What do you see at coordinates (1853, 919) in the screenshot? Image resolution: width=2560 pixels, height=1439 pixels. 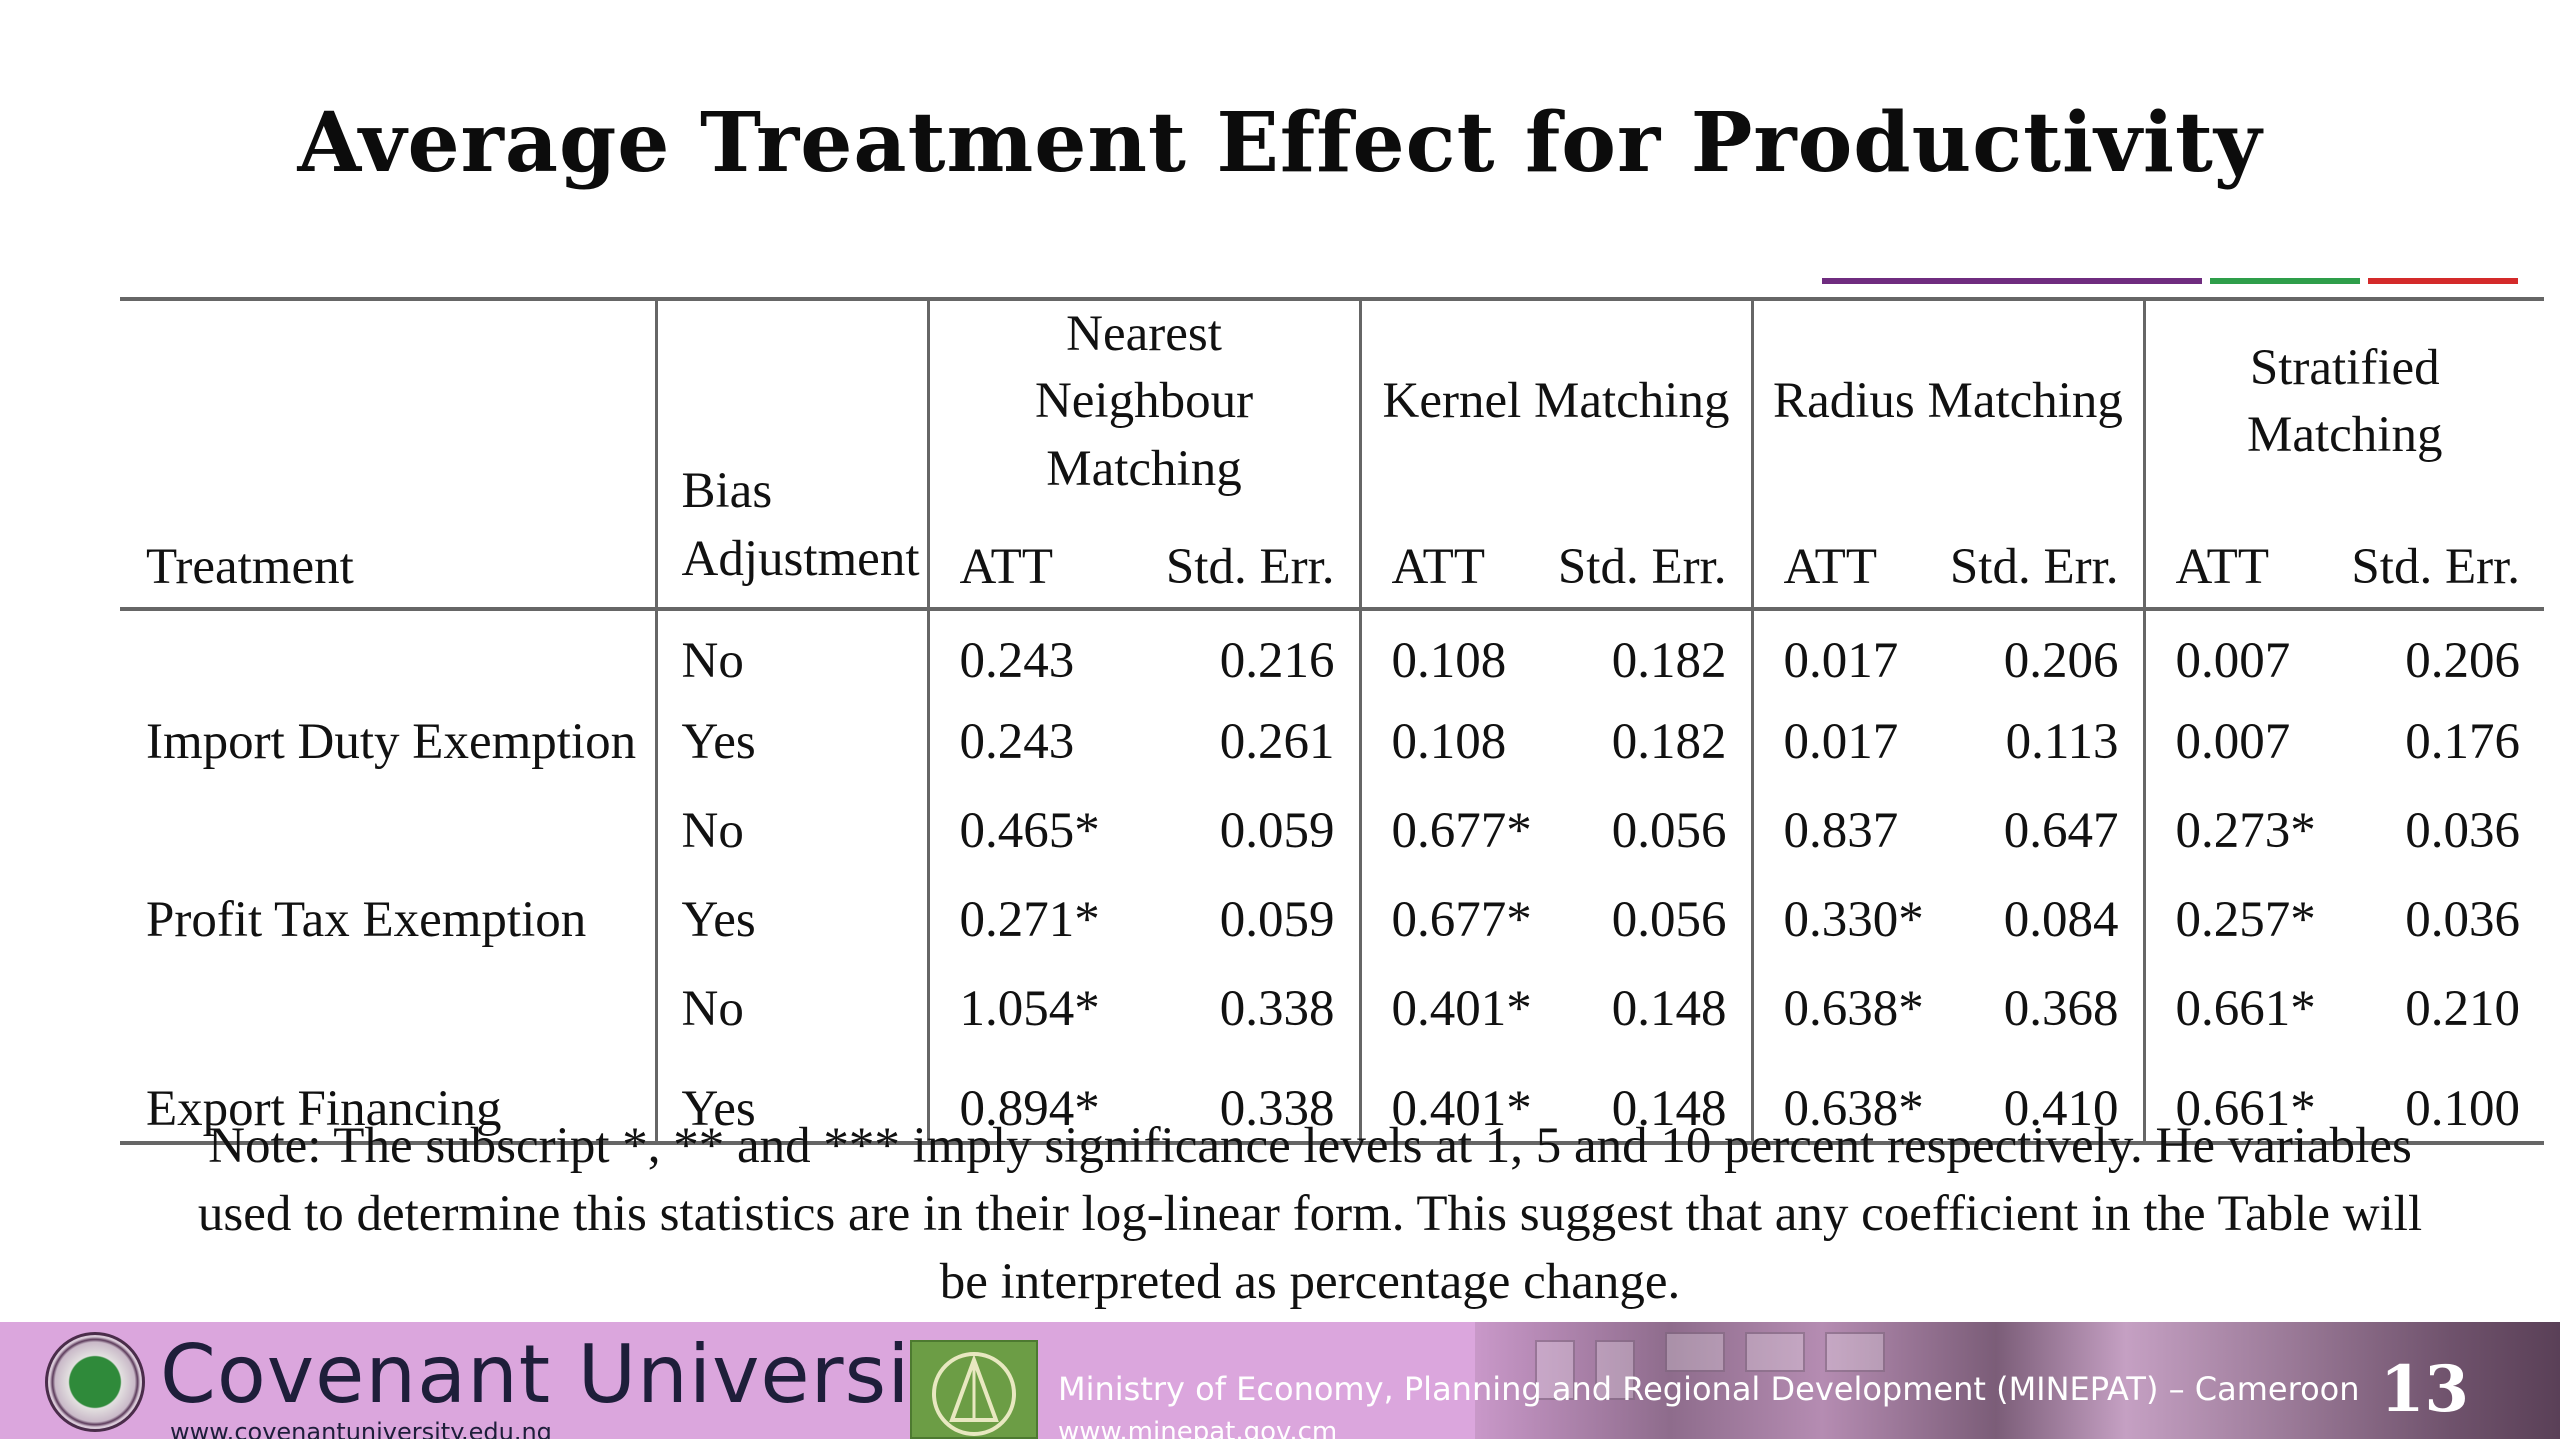 I see `att-value-cell: 0.330*` at bounding box center [1853, 919].